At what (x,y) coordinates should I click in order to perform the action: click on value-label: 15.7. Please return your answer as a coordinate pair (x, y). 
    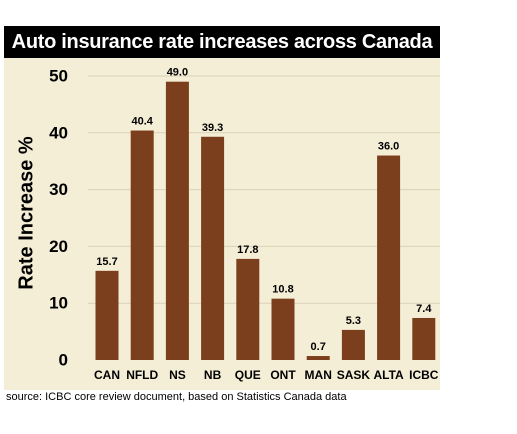
    Looking at the image, I should click on (106, 262).